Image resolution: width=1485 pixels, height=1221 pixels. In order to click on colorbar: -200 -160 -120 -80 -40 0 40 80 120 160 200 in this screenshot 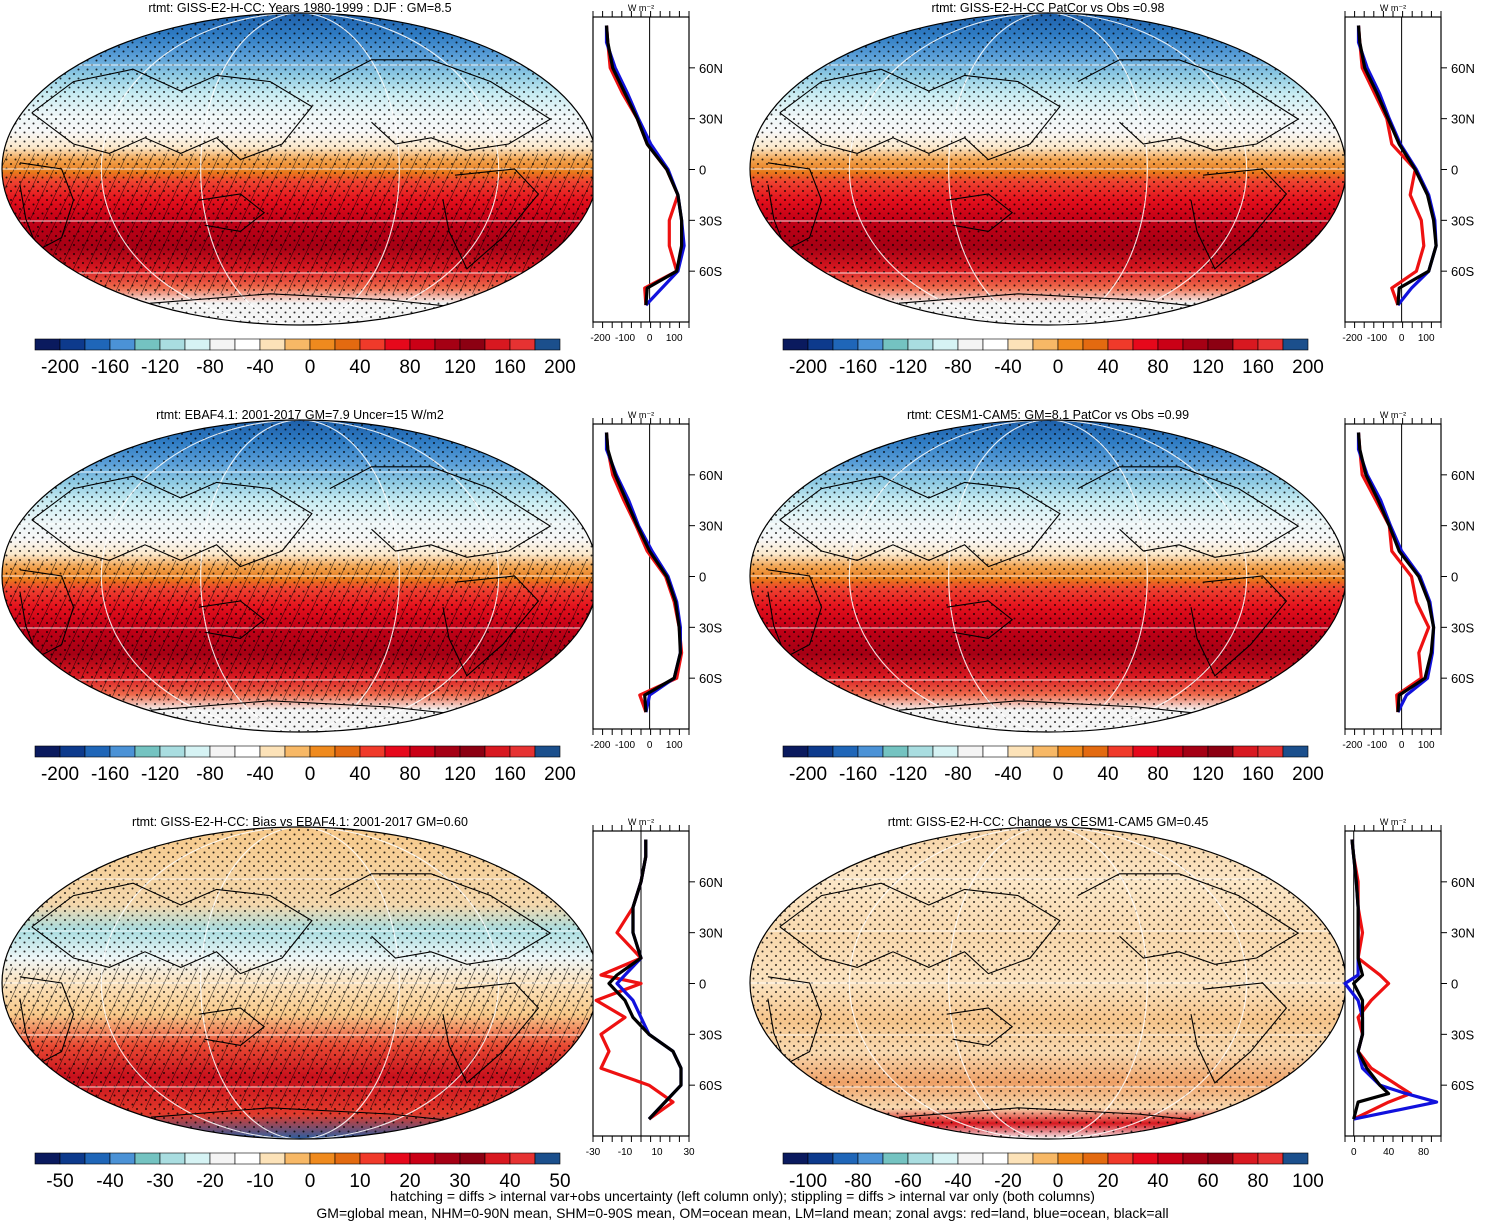, I will do `click(1053, 765)`.